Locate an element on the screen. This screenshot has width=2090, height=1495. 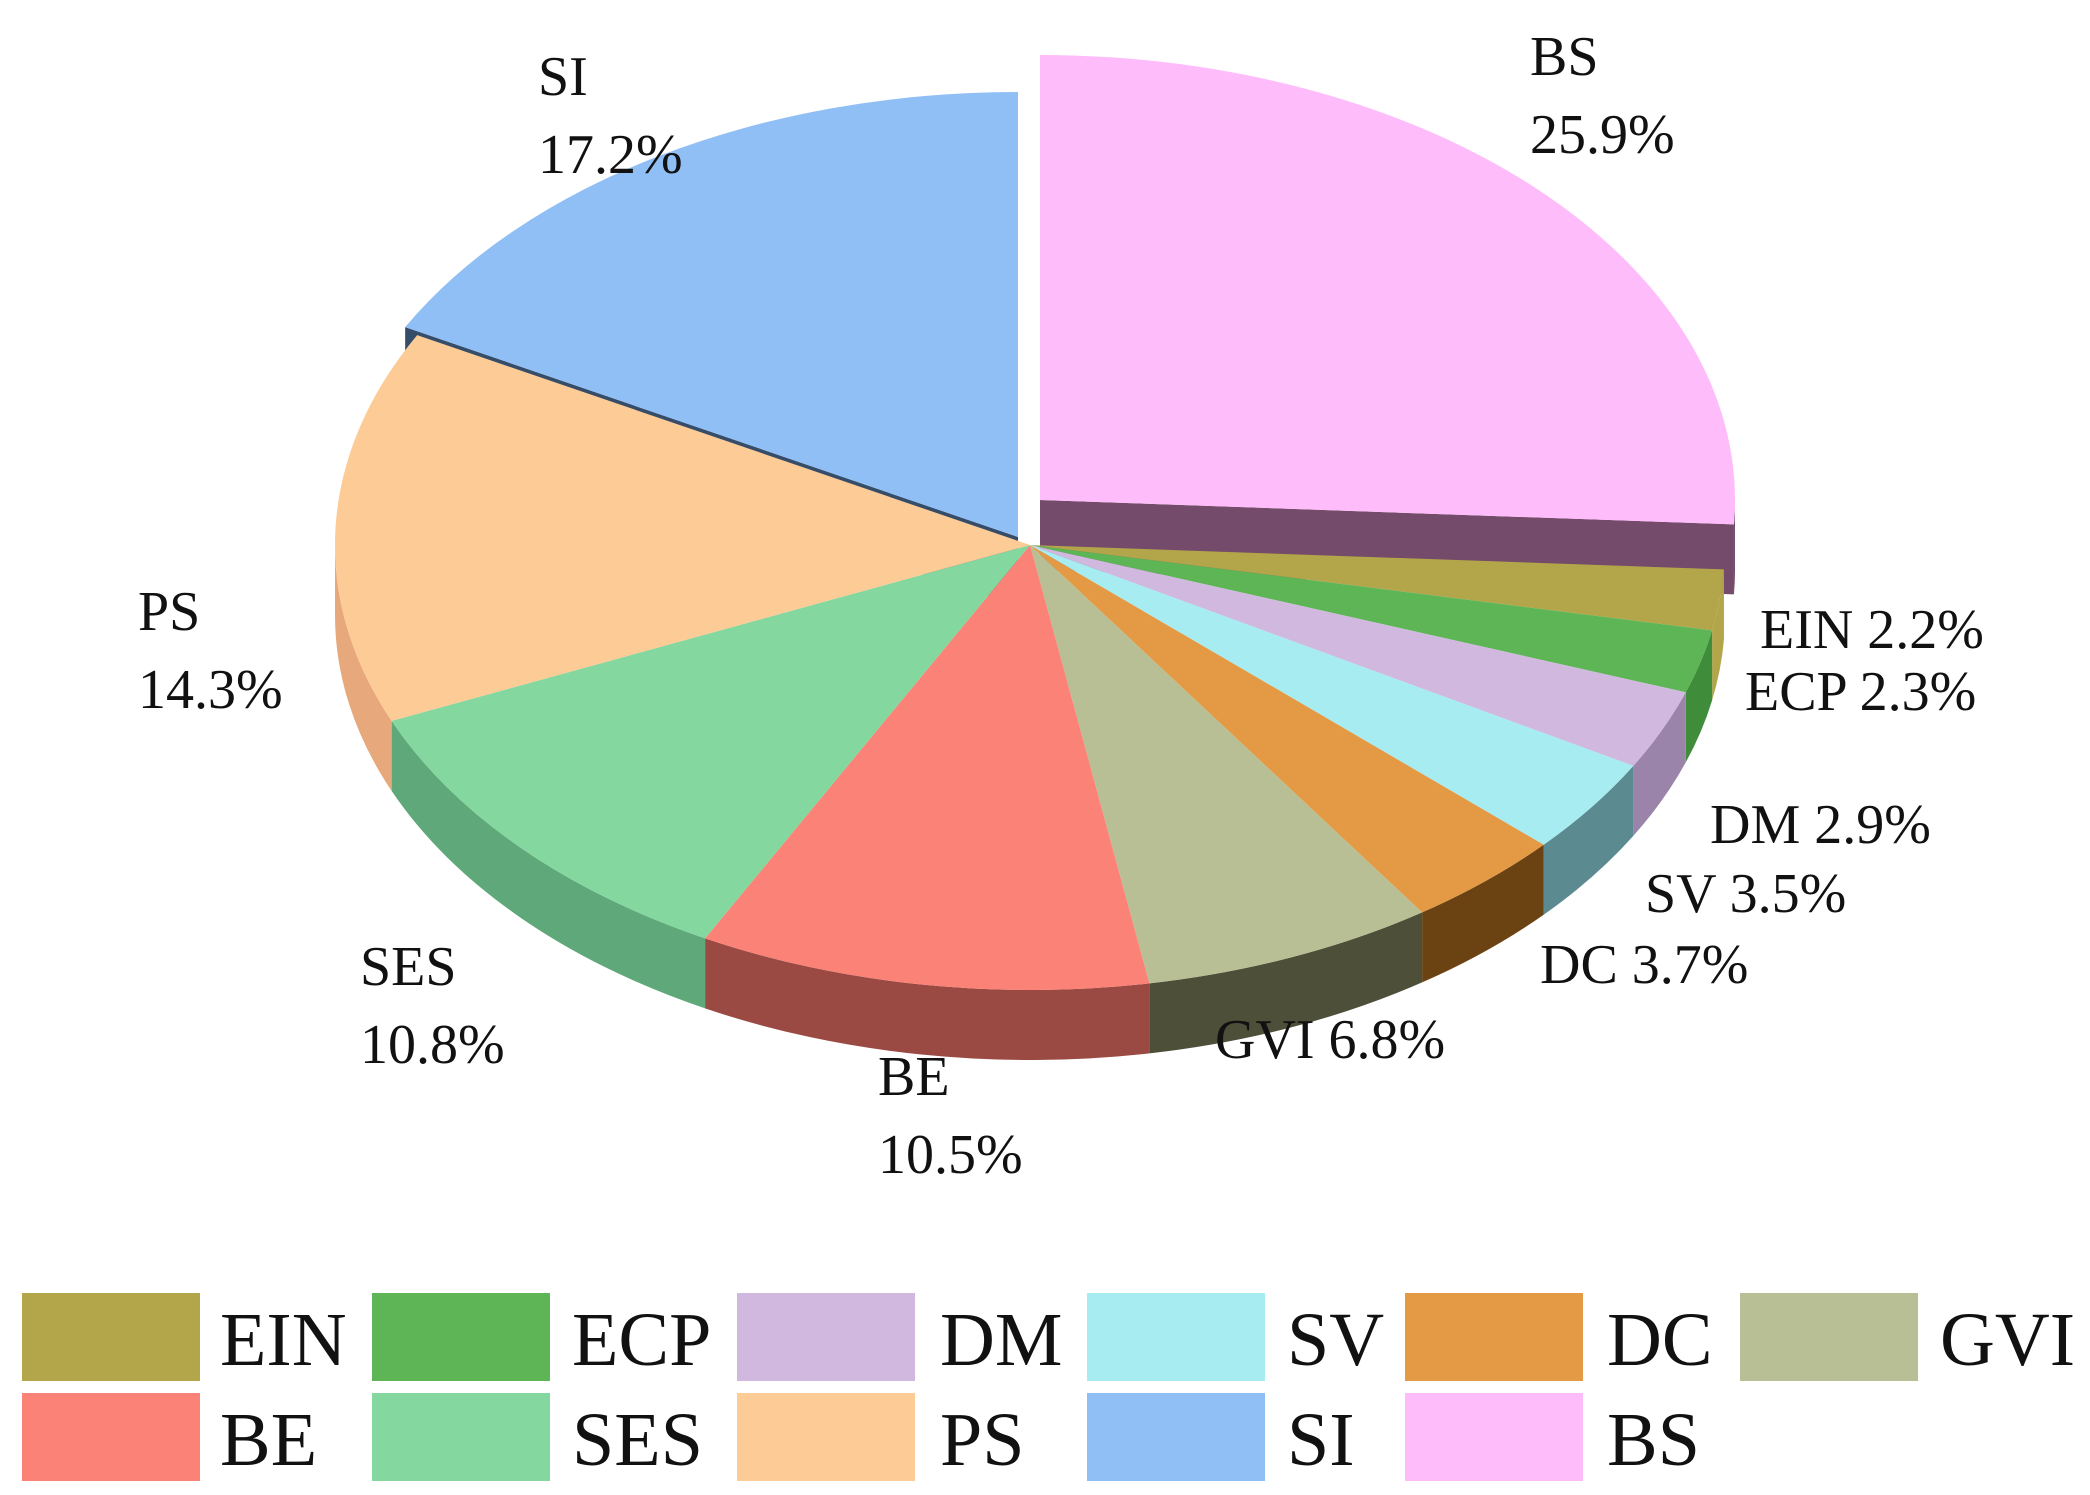
slice-be is located at coordinates (927, 767).